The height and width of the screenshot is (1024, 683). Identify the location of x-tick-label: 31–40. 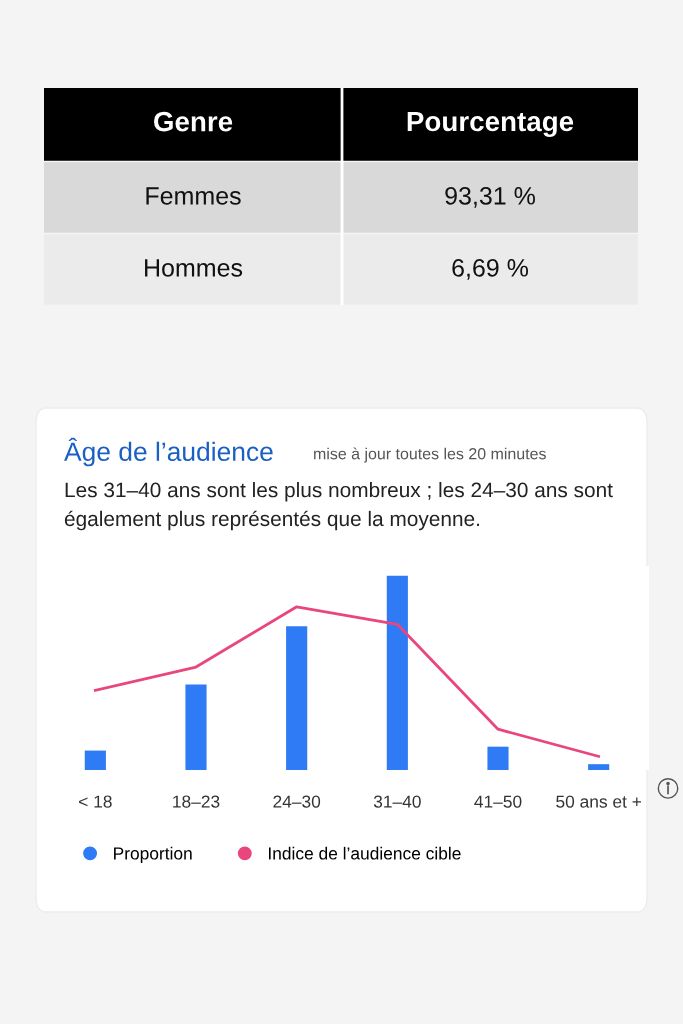
(397, 801).